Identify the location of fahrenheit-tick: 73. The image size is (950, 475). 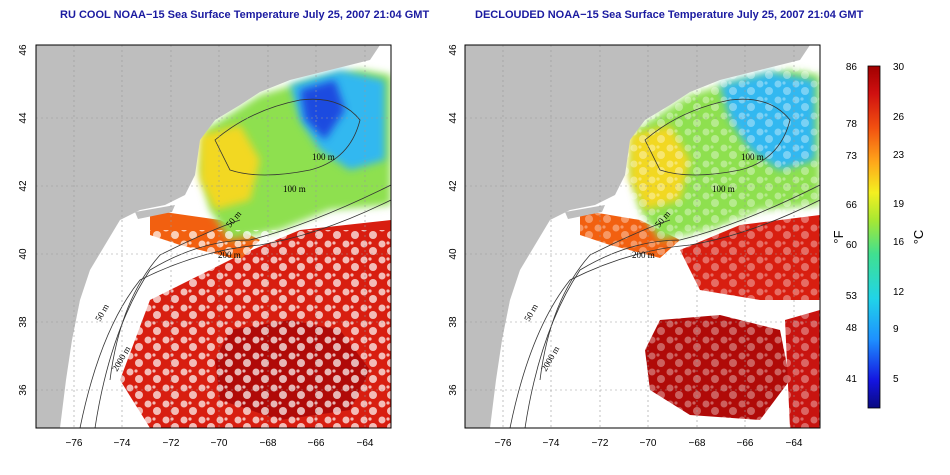
(852, 156).